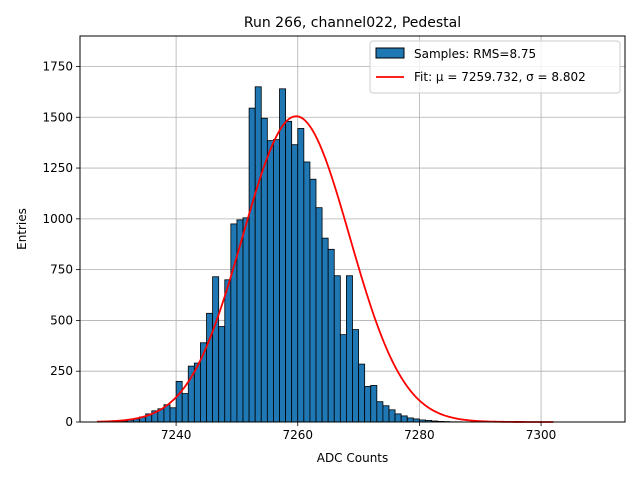 Image resolution: width=640 pixels, height=484 pixels. Describe the element at coordinates (57, 168) in the screenshot. I see `y-tick-label: 1250` at that location.